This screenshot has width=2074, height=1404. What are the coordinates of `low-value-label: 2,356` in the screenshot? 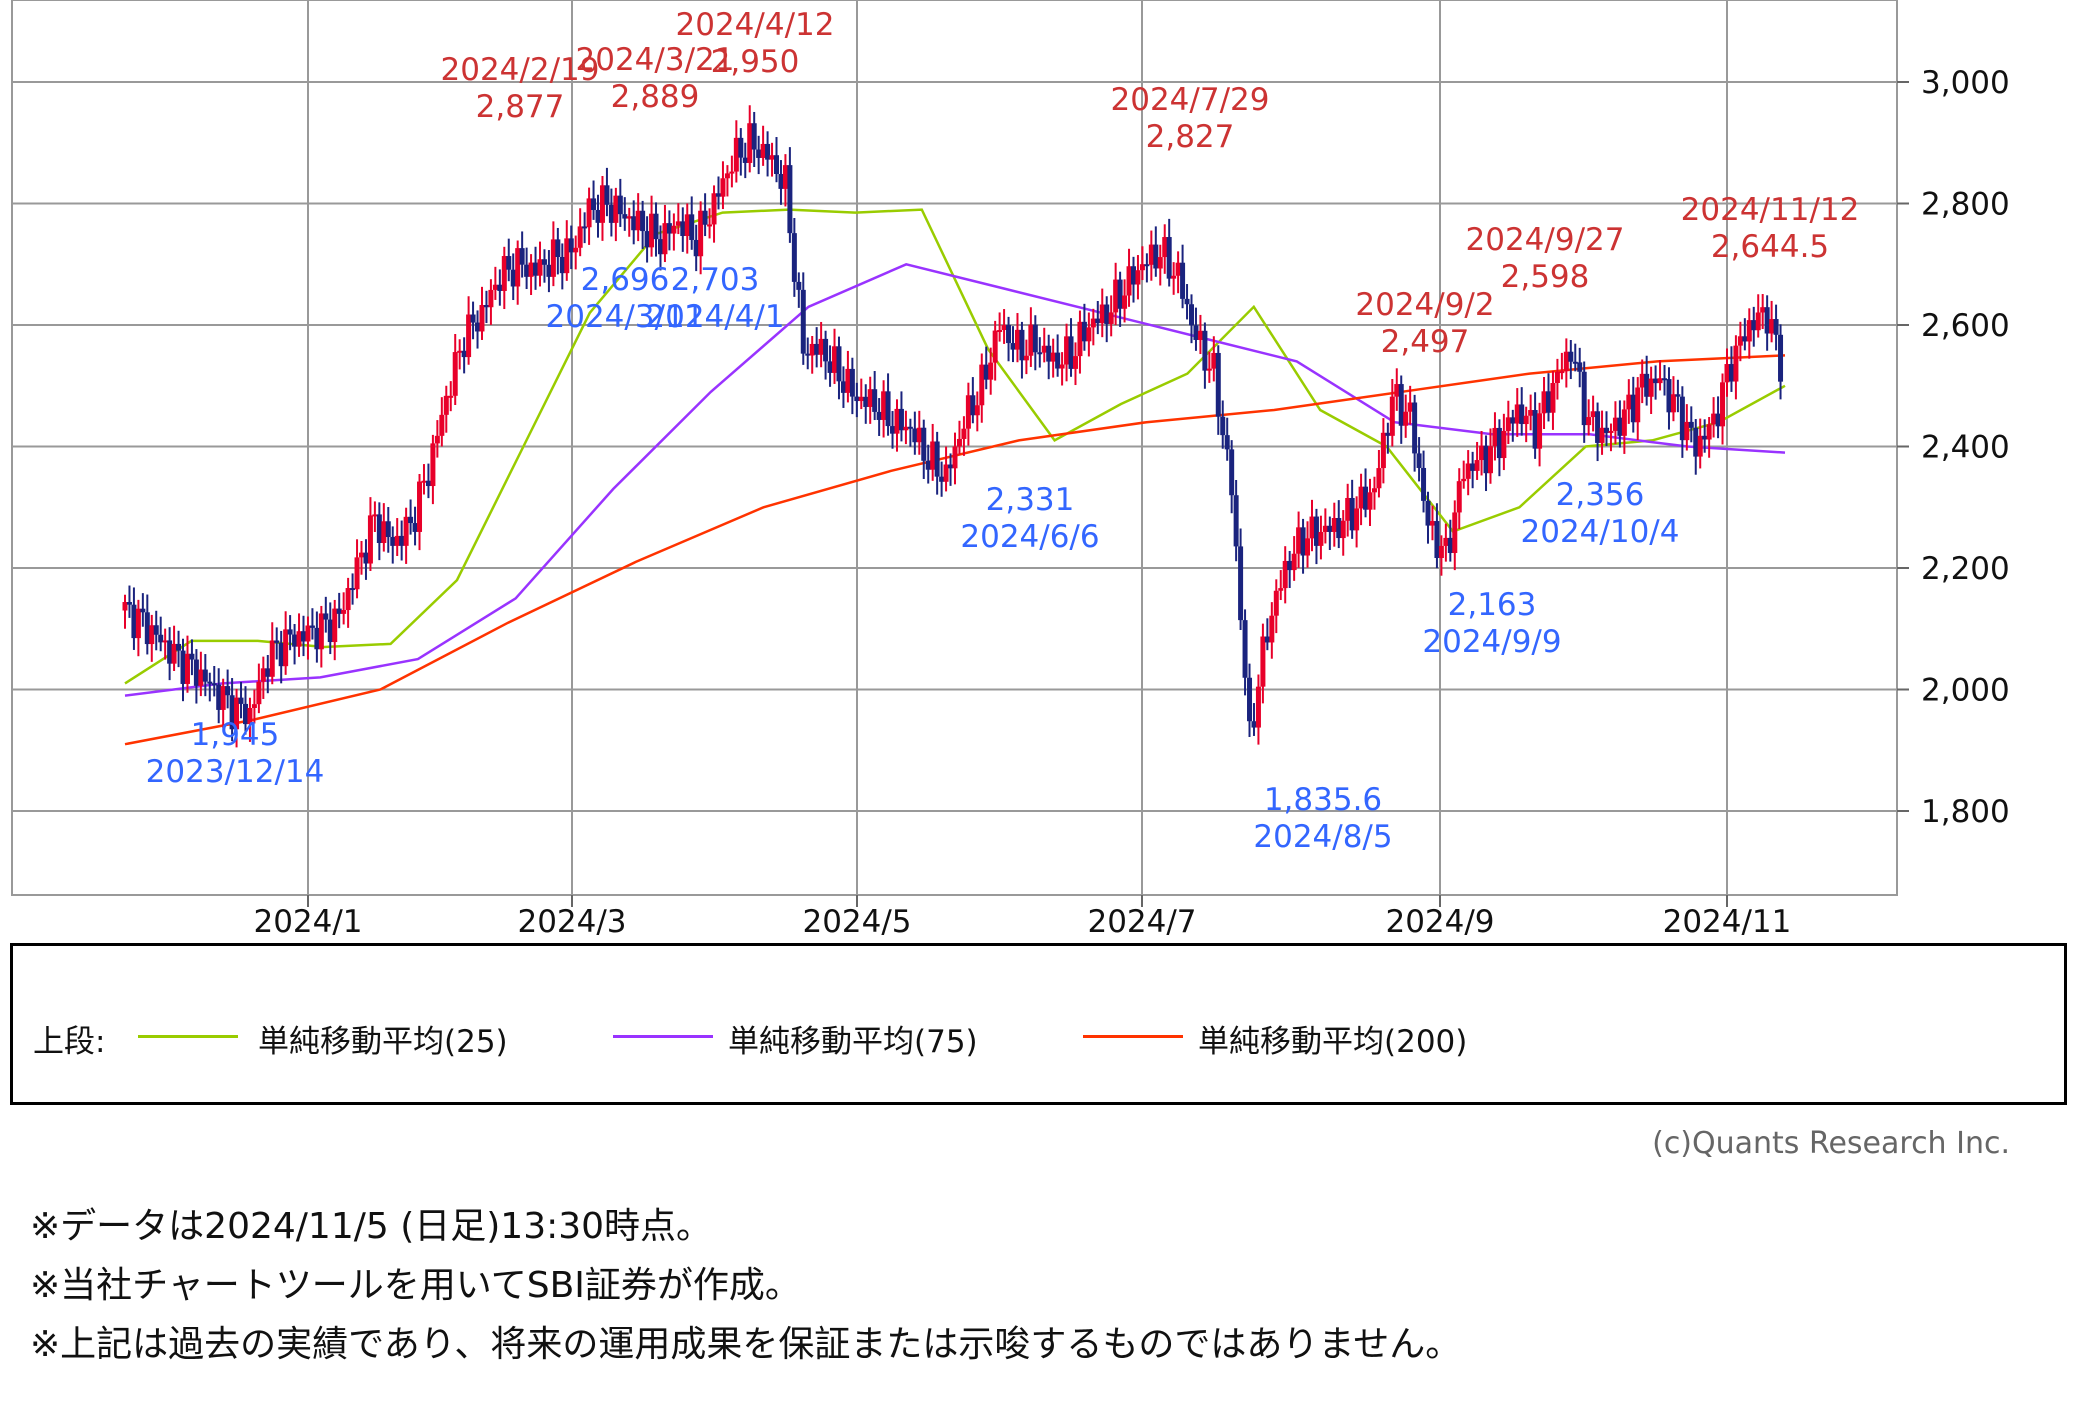 It's located at (1600, 495).